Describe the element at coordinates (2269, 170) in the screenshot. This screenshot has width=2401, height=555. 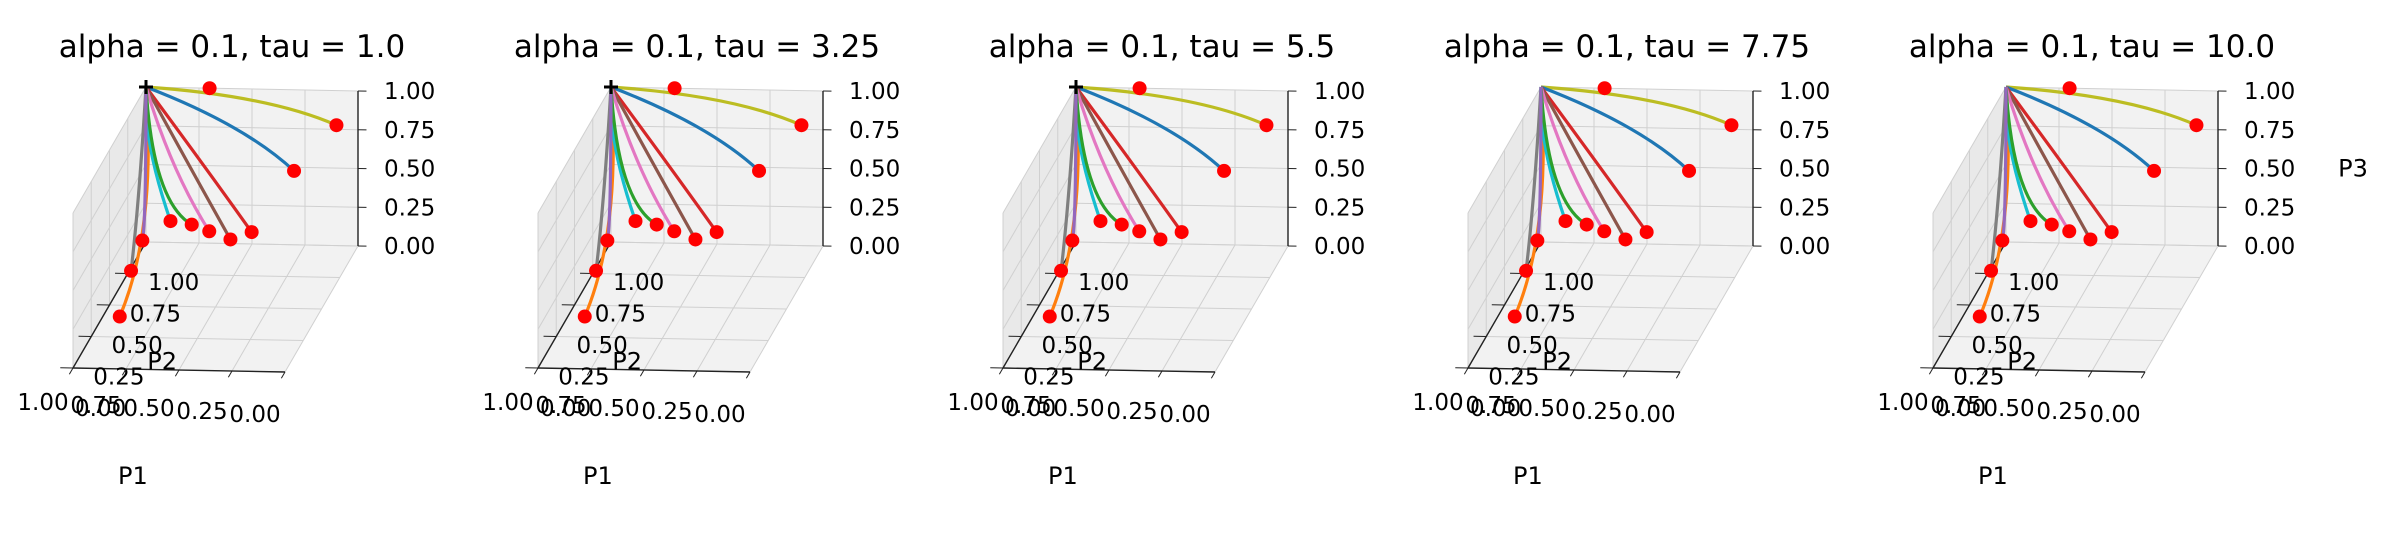
I see `z-tick-label: 0.50` at that location.